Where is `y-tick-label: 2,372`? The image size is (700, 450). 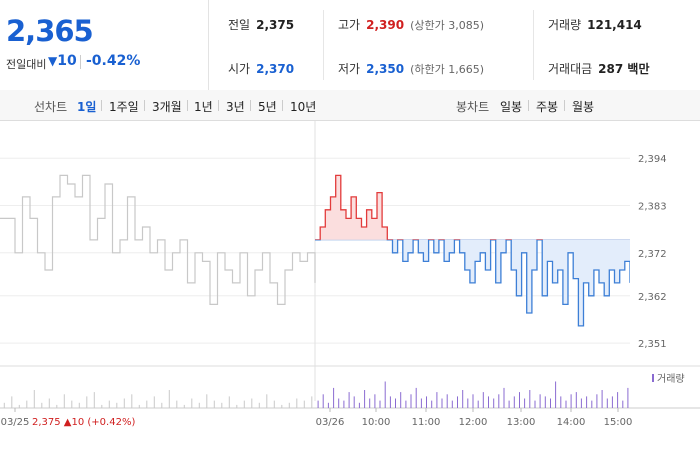 y-tick-label: 2,372 is located at coordinates (652, 254).